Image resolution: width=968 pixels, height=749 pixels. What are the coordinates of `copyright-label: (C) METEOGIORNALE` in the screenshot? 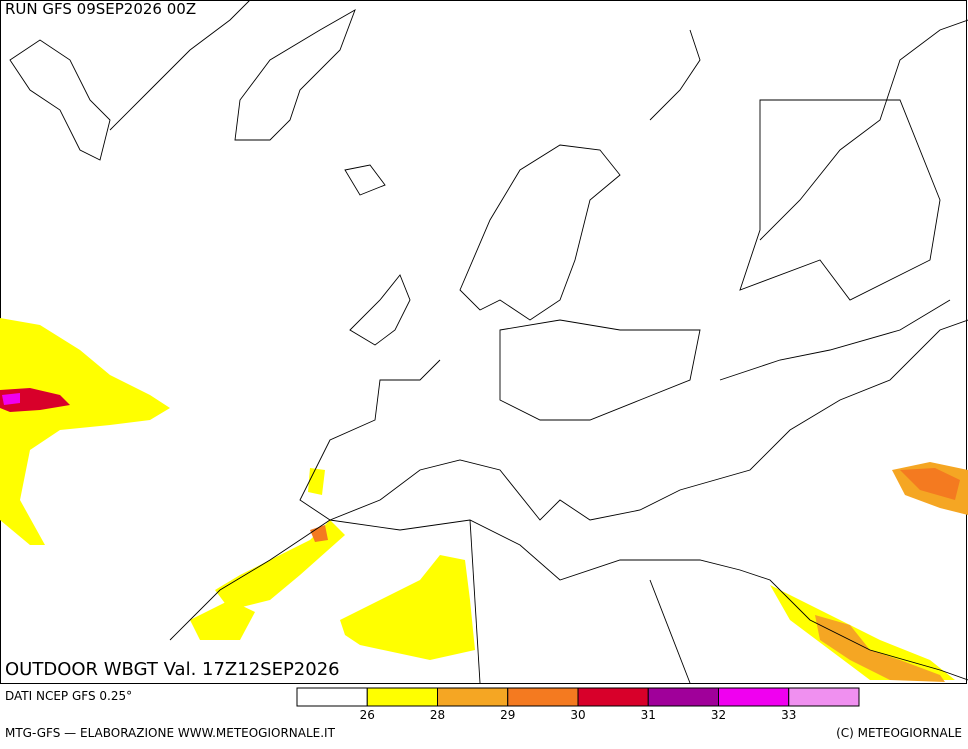 It's located at (899, 733).